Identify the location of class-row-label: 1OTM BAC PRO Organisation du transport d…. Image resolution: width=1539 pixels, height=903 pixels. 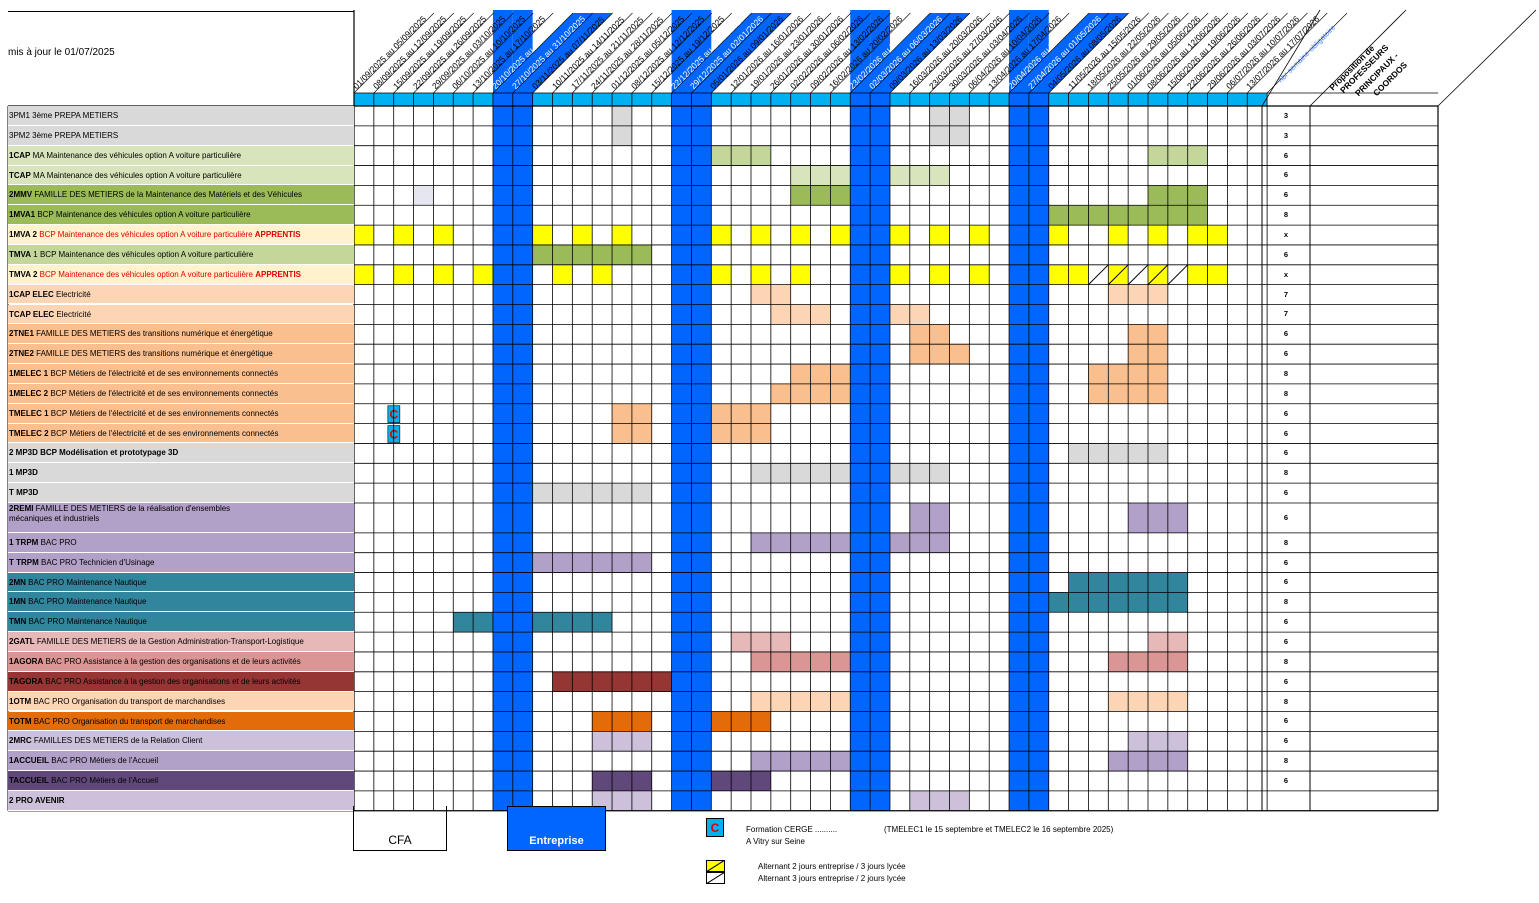
(181, 701).